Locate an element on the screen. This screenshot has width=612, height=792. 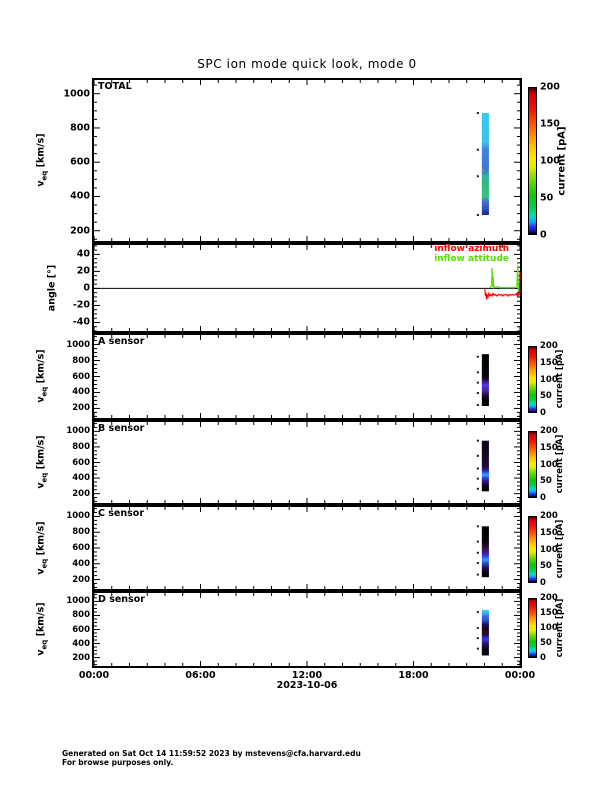
colorbar-total: 200 150 100 50 0 is located at coordinates (544, 161).